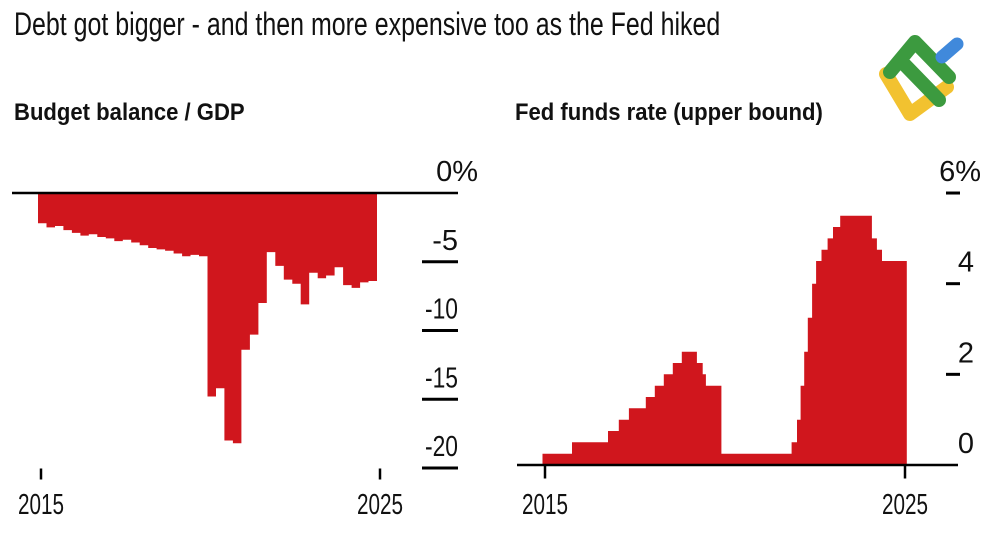  Describe the element at coordinates (949, 50) in the screenshot. I see `logo-blue-tip-icon` at that location.